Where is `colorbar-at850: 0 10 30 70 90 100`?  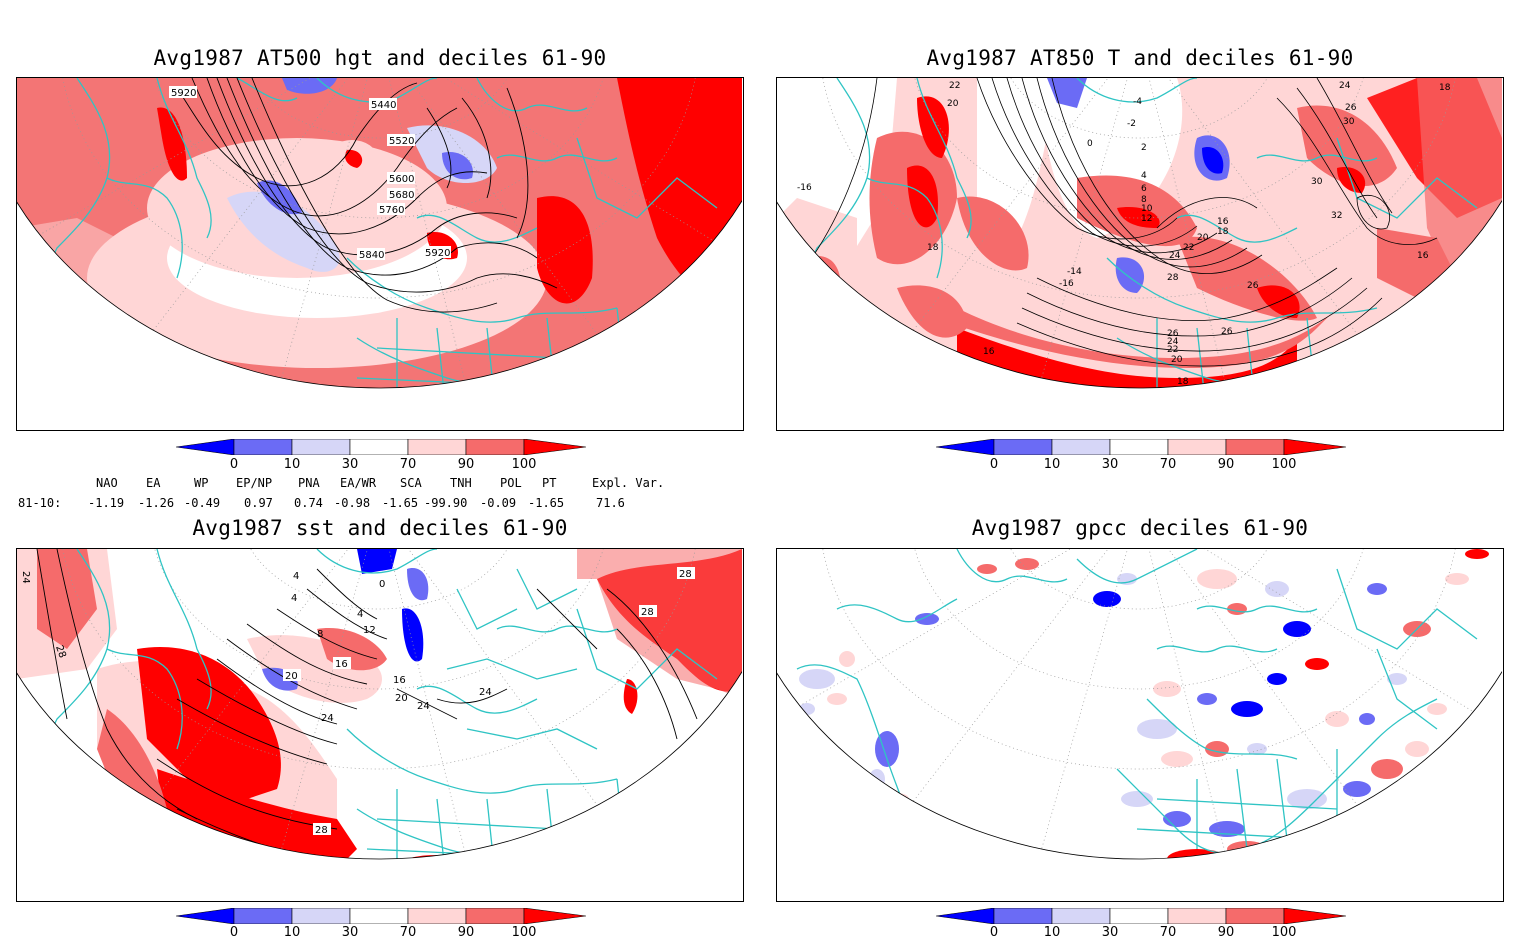
colorbar-at850: 0 10 30 70 90 100 is located at coordinates (1141, 456).